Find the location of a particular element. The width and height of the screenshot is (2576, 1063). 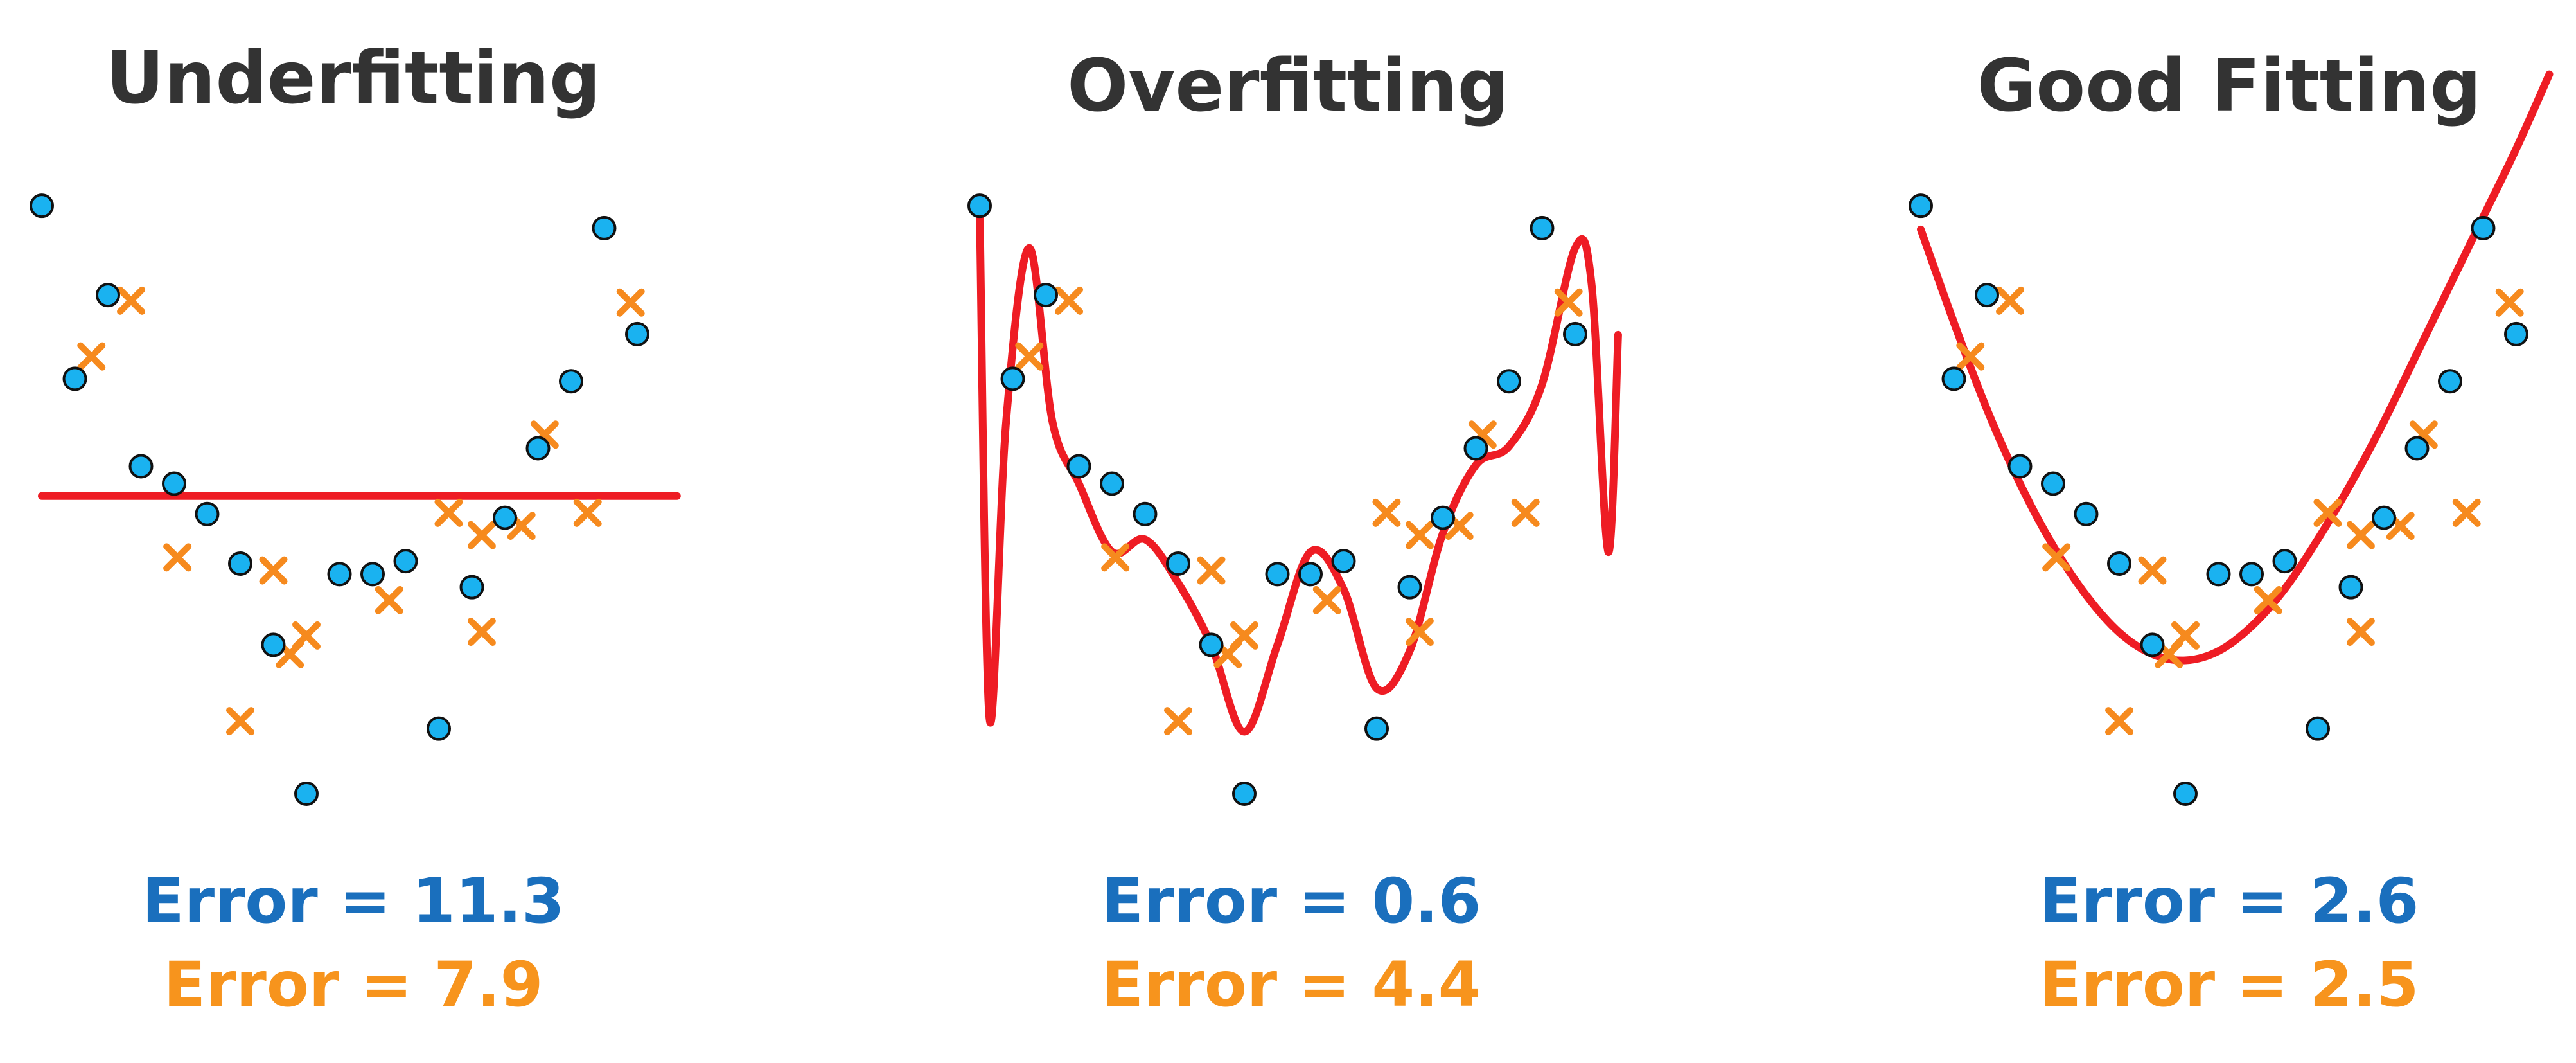

fit-curve is located at coordinates (2235, 367).